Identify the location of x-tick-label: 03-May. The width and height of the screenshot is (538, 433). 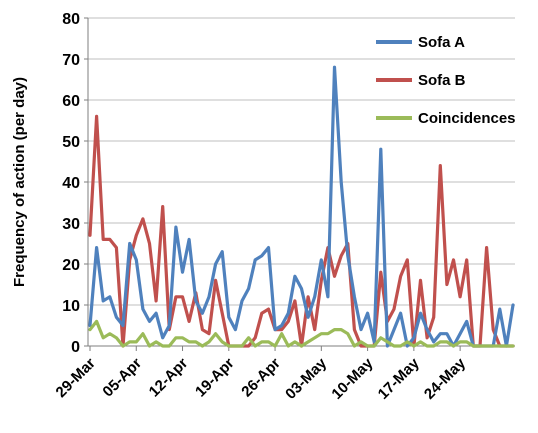
(306, 378).